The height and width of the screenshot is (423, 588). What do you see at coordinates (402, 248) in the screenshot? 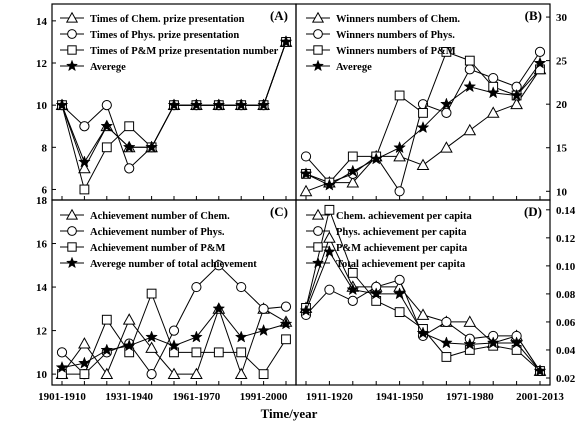
I see `legend-label: P&M achievement per capita` at bounding box center [402, 248].